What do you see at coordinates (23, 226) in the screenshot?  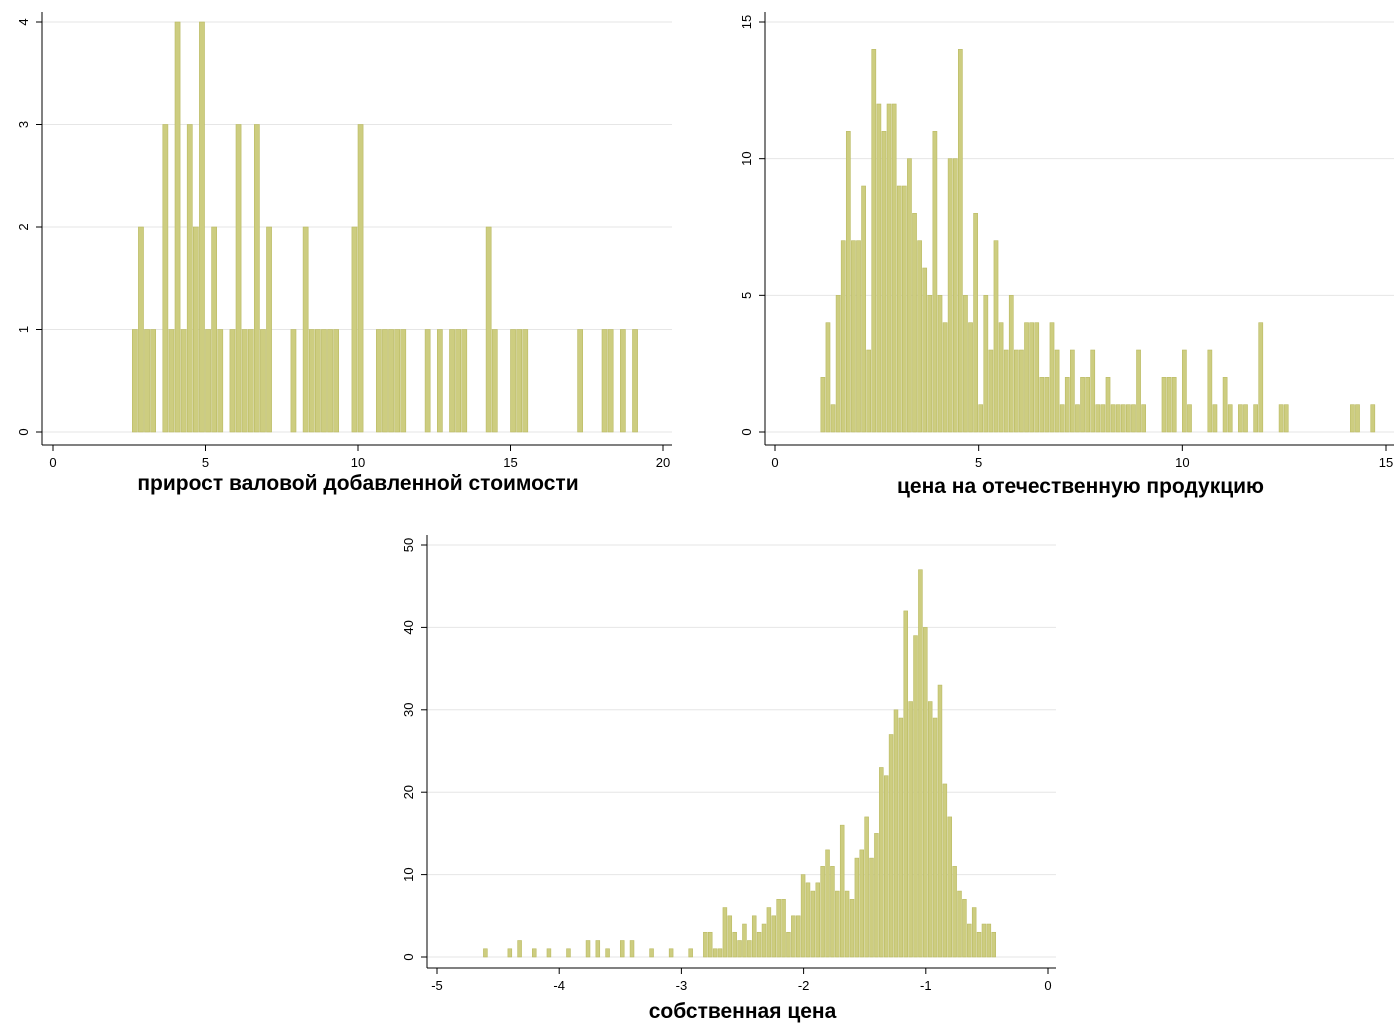 I see `y-tick-label: 2` at bounding box center [23, 226].